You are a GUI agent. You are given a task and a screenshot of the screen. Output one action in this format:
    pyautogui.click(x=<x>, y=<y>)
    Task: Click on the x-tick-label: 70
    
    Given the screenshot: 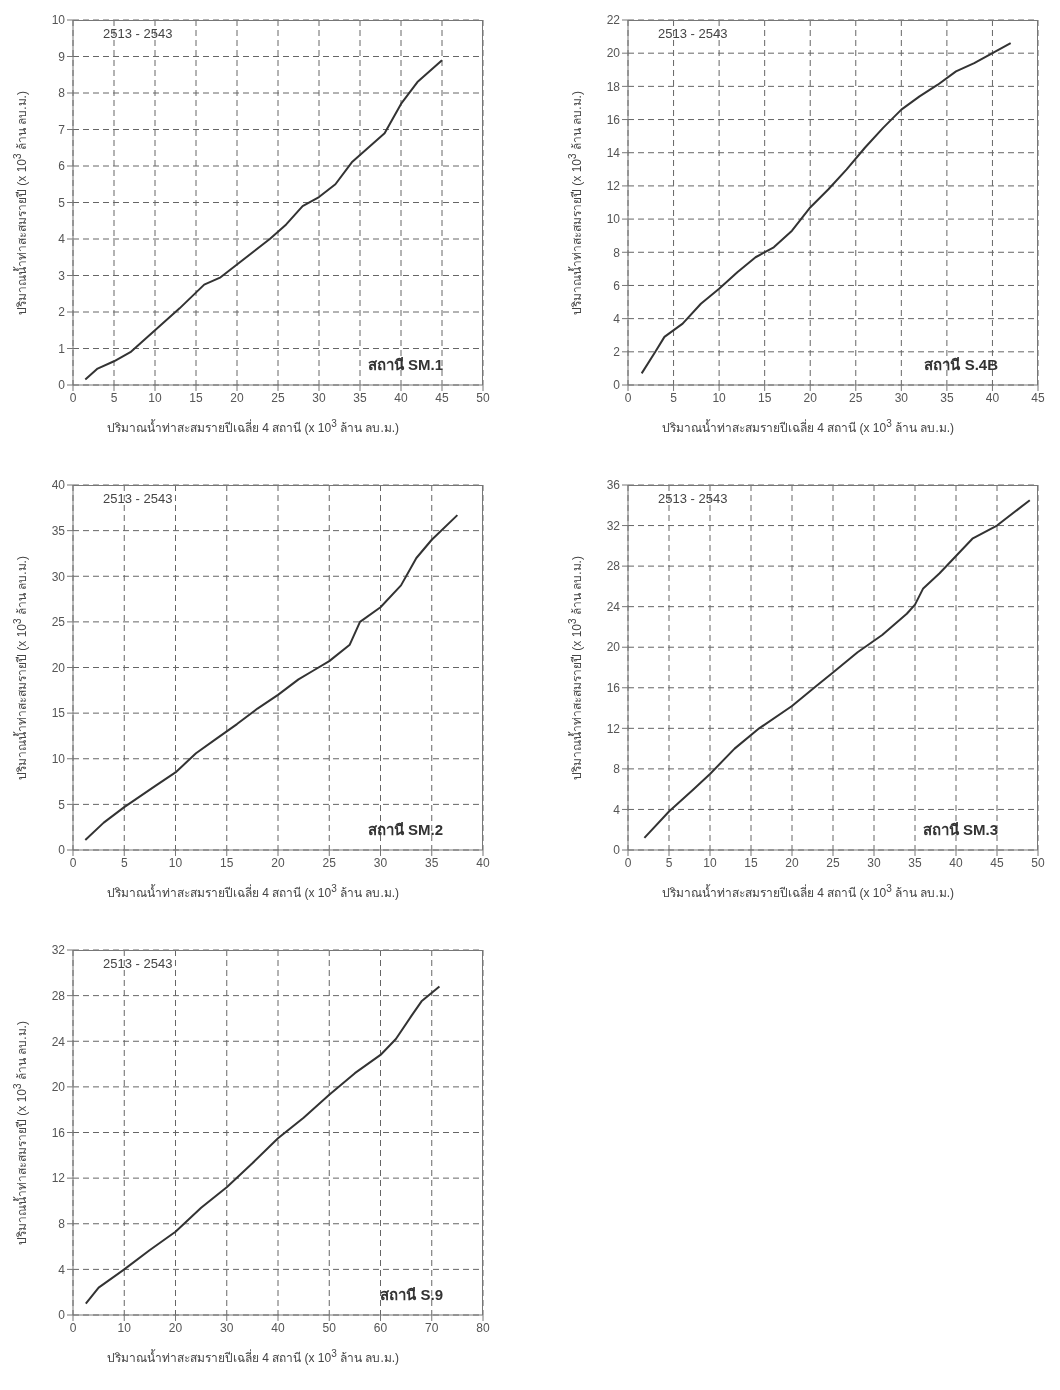 What is the action you would take?
    pyautogui.click(x=432, y=1327)
    